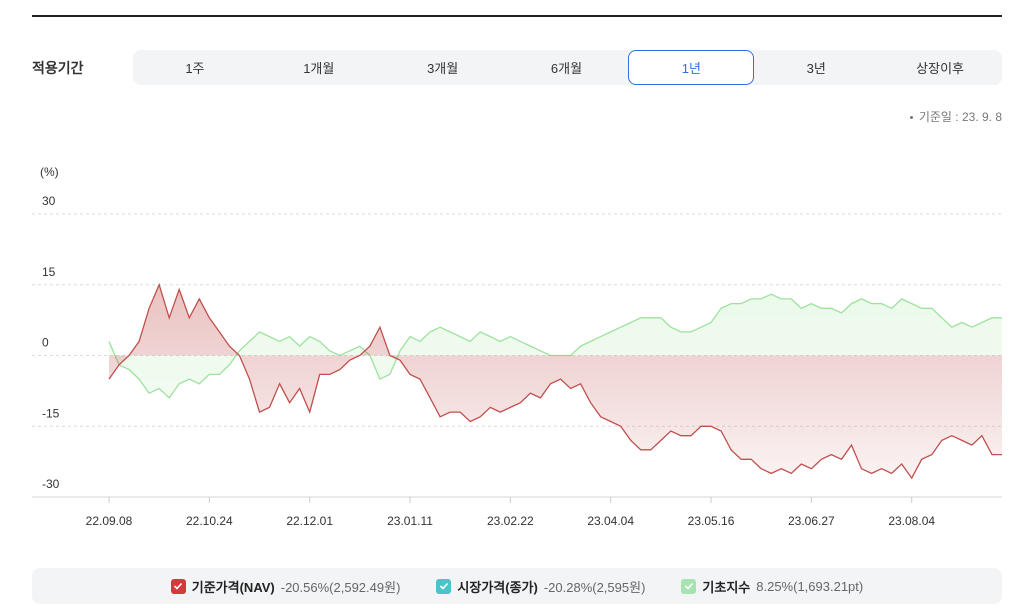 The image size is (1024, 608). What do you see at coordinates (711, 521) in the screenshot?
I see `x-tick-label: 23.05.16` at bounding box center [711, 521].